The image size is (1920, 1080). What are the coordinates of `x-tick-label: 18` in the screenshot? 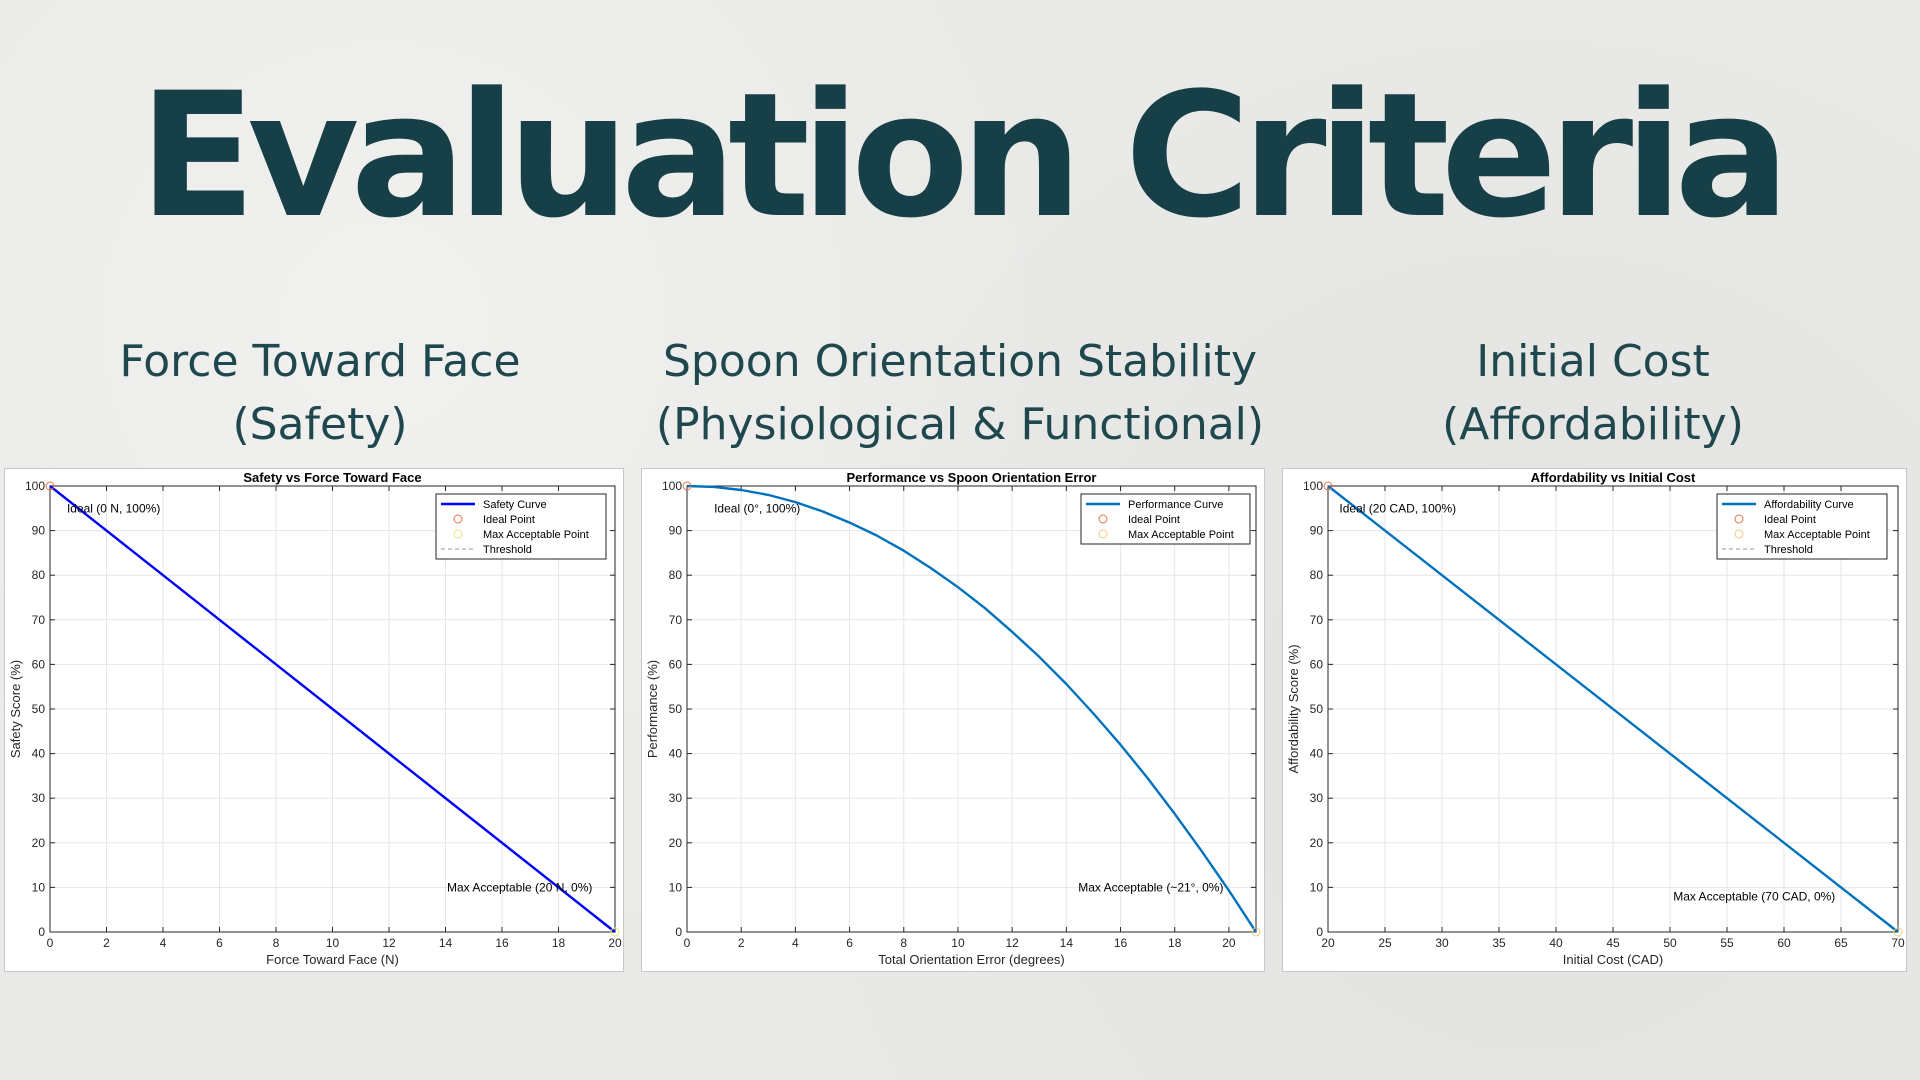 It's located at (1175, 943).